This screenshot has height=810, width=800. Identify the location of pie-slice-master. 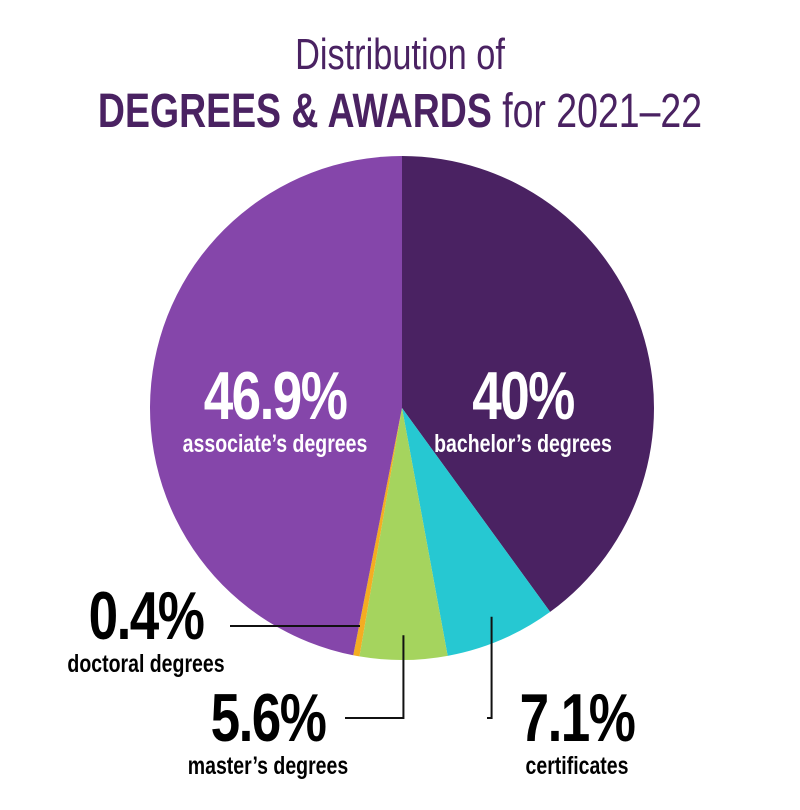
(403, 534).